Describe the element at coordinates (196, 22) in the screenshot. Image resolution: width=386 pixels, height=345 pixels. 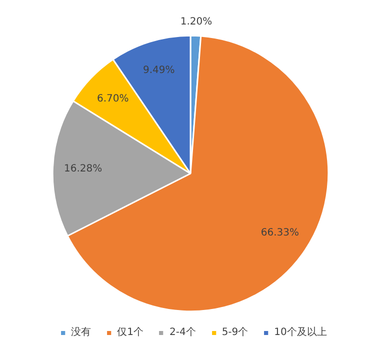
I see `data-label: 1.20%` at that location.